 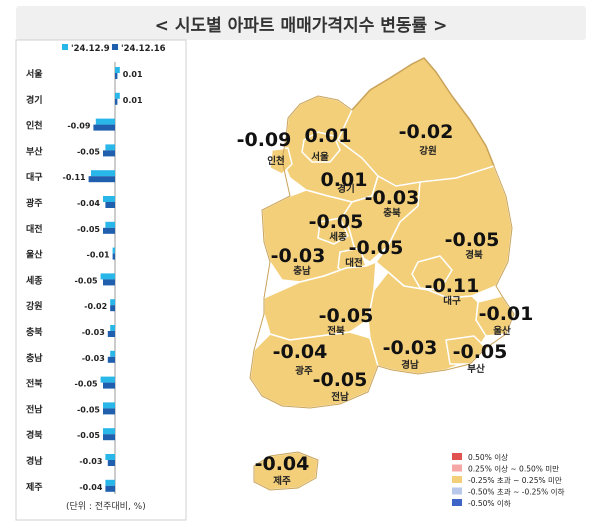 What do you see at coordinates (513, 469) in the screenshot?
I see `map-legend-label: 0.25% 이상 ~ 0.50% 미만` at bounding box center [513, 469].